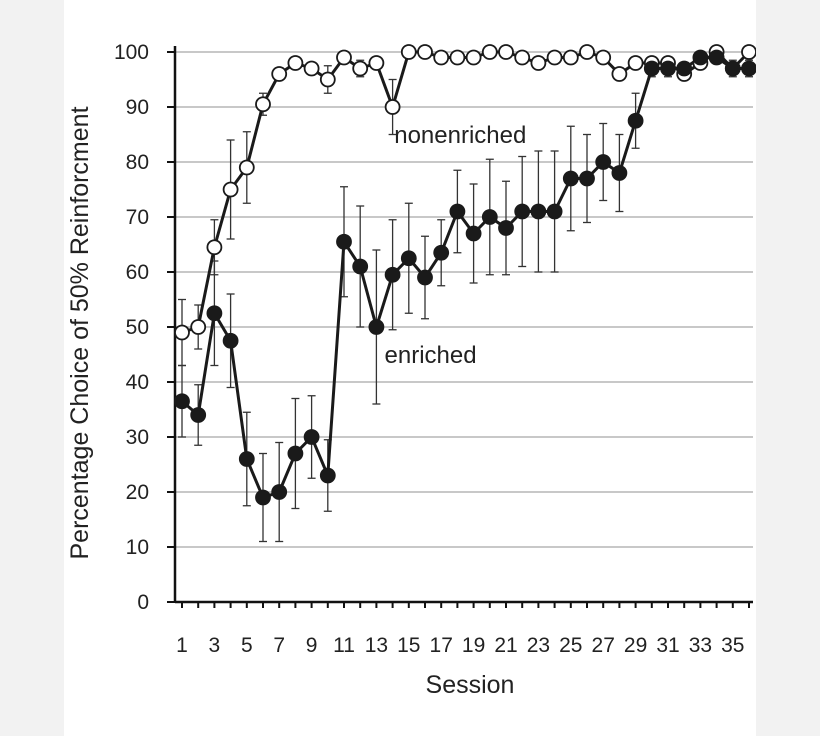  I want to click on y-tick-label: 40, so click(137, 382).